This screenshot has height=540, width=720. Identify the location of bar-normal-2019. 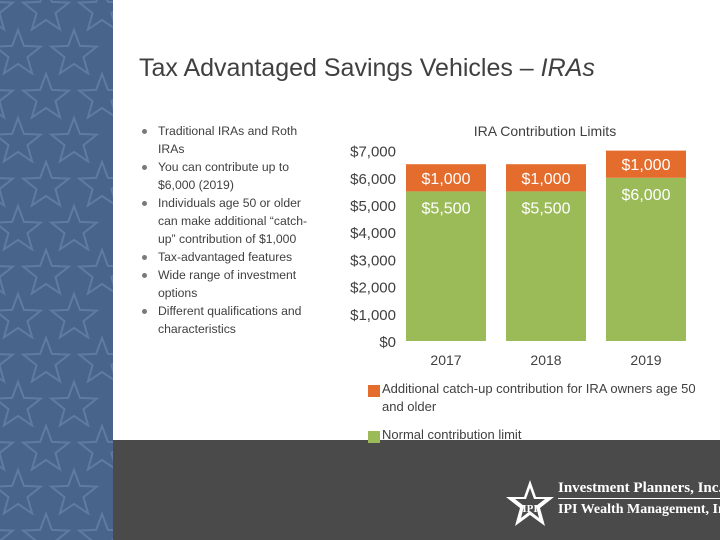
(646, 259).